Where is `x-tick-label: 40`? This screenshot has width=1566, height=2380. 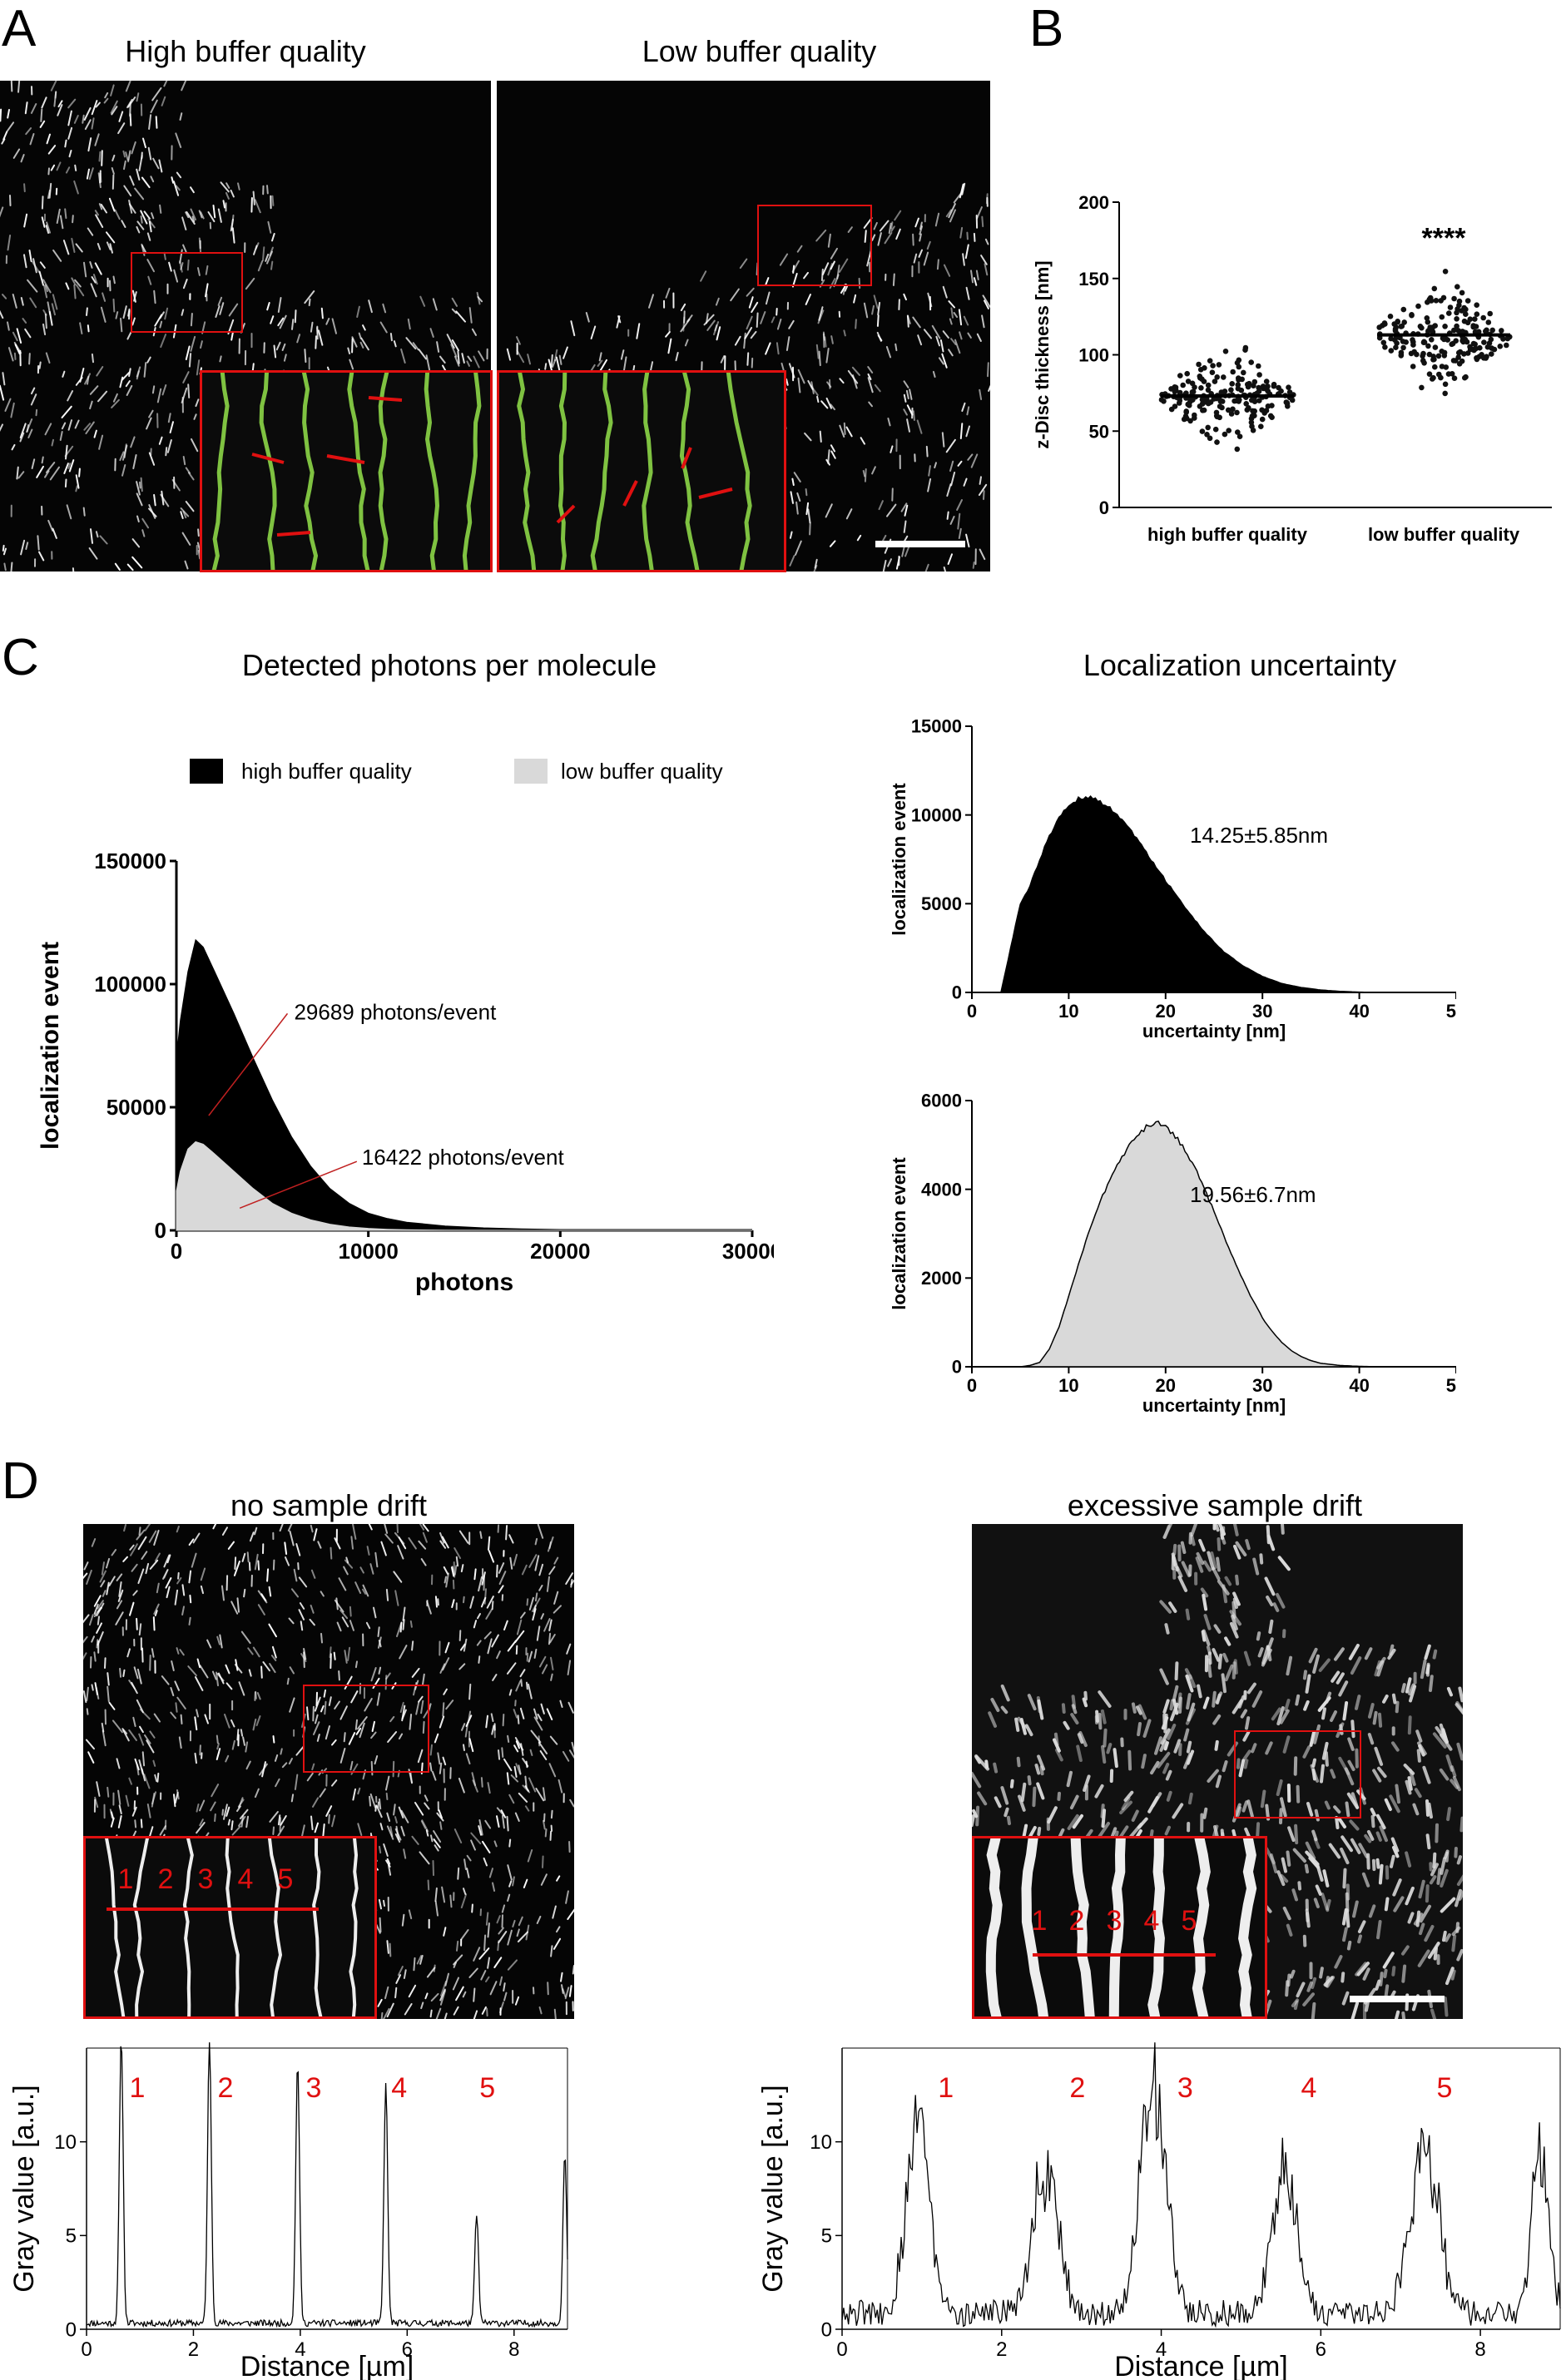 x-tick-label: 40 is located at coordinates (1359, 1011).